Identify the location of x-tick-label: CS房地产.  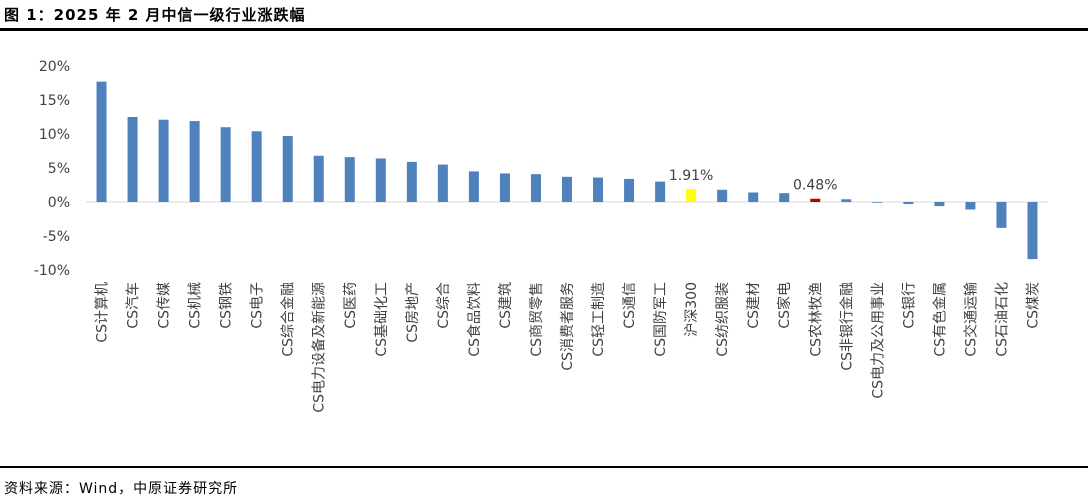
(413, 312).